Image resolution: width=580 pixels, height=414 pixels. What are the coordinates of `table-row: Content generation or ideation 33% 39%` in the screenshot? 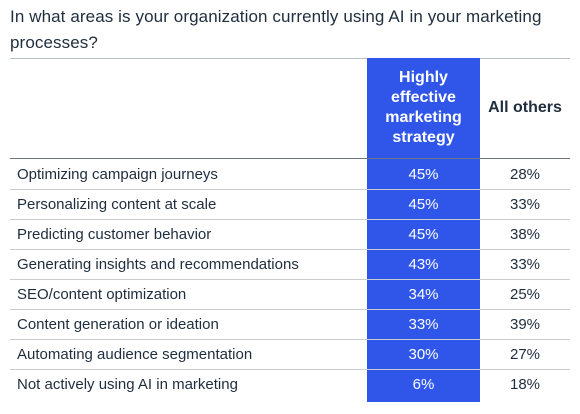 It's located at (290, 325).